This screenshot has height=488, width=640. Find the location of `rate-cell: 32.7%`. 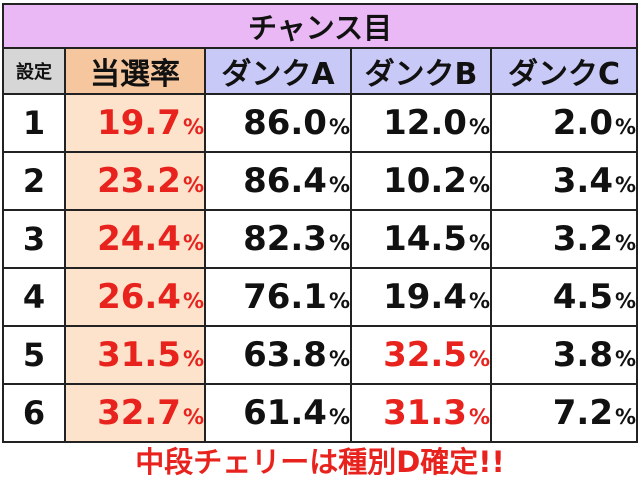

rate-cell: 32.7% is located at coordinates (135, 413).